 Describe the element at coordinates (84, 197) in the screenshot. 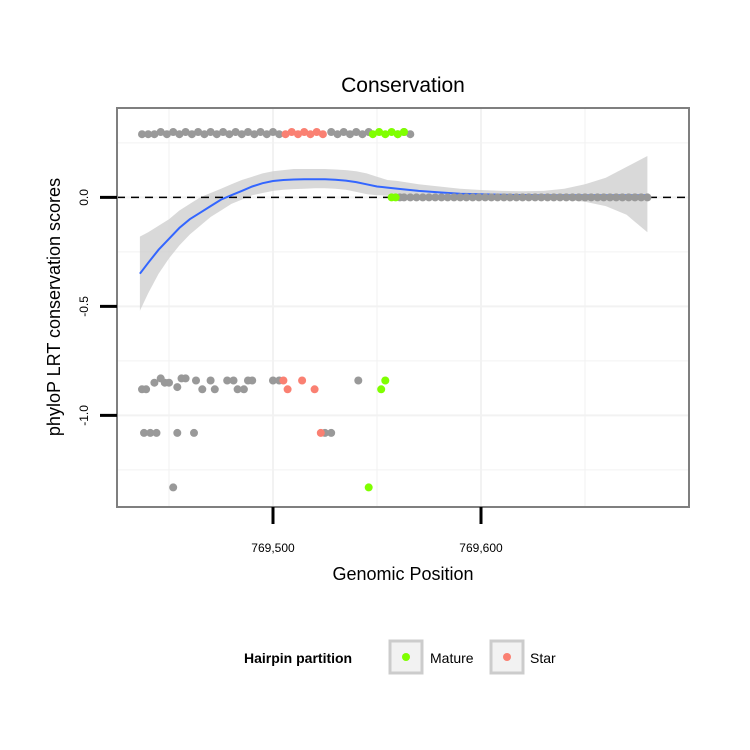

I see `y-tick-label: 0.0` at that location.